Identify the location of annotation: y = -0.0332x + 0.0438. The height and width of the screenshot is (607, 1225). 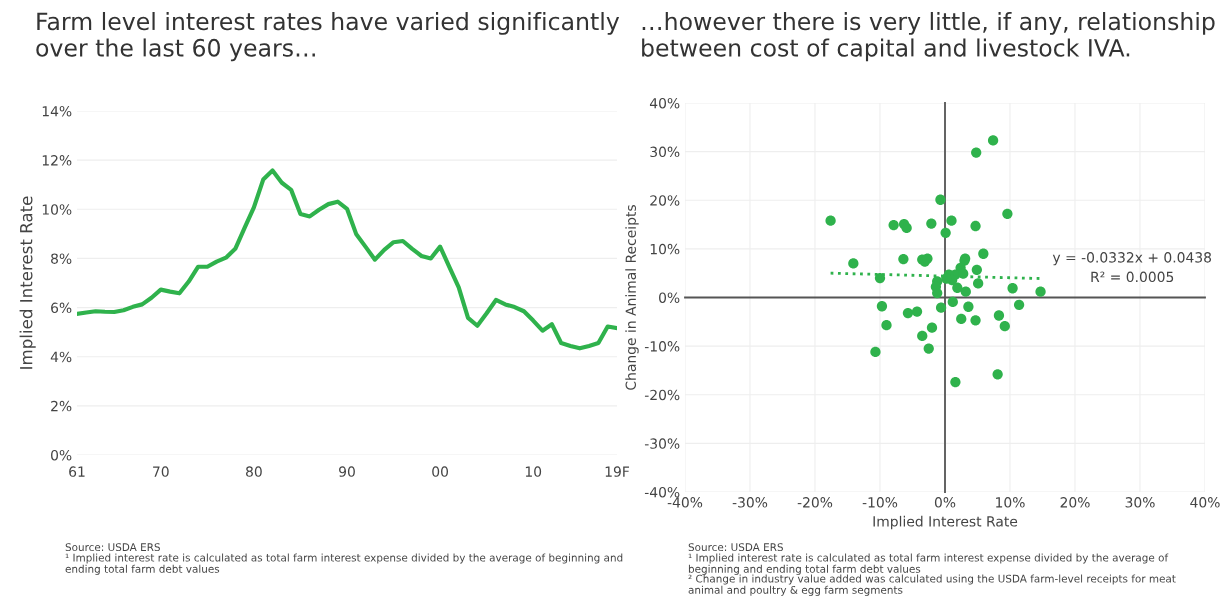
(1132, 259).